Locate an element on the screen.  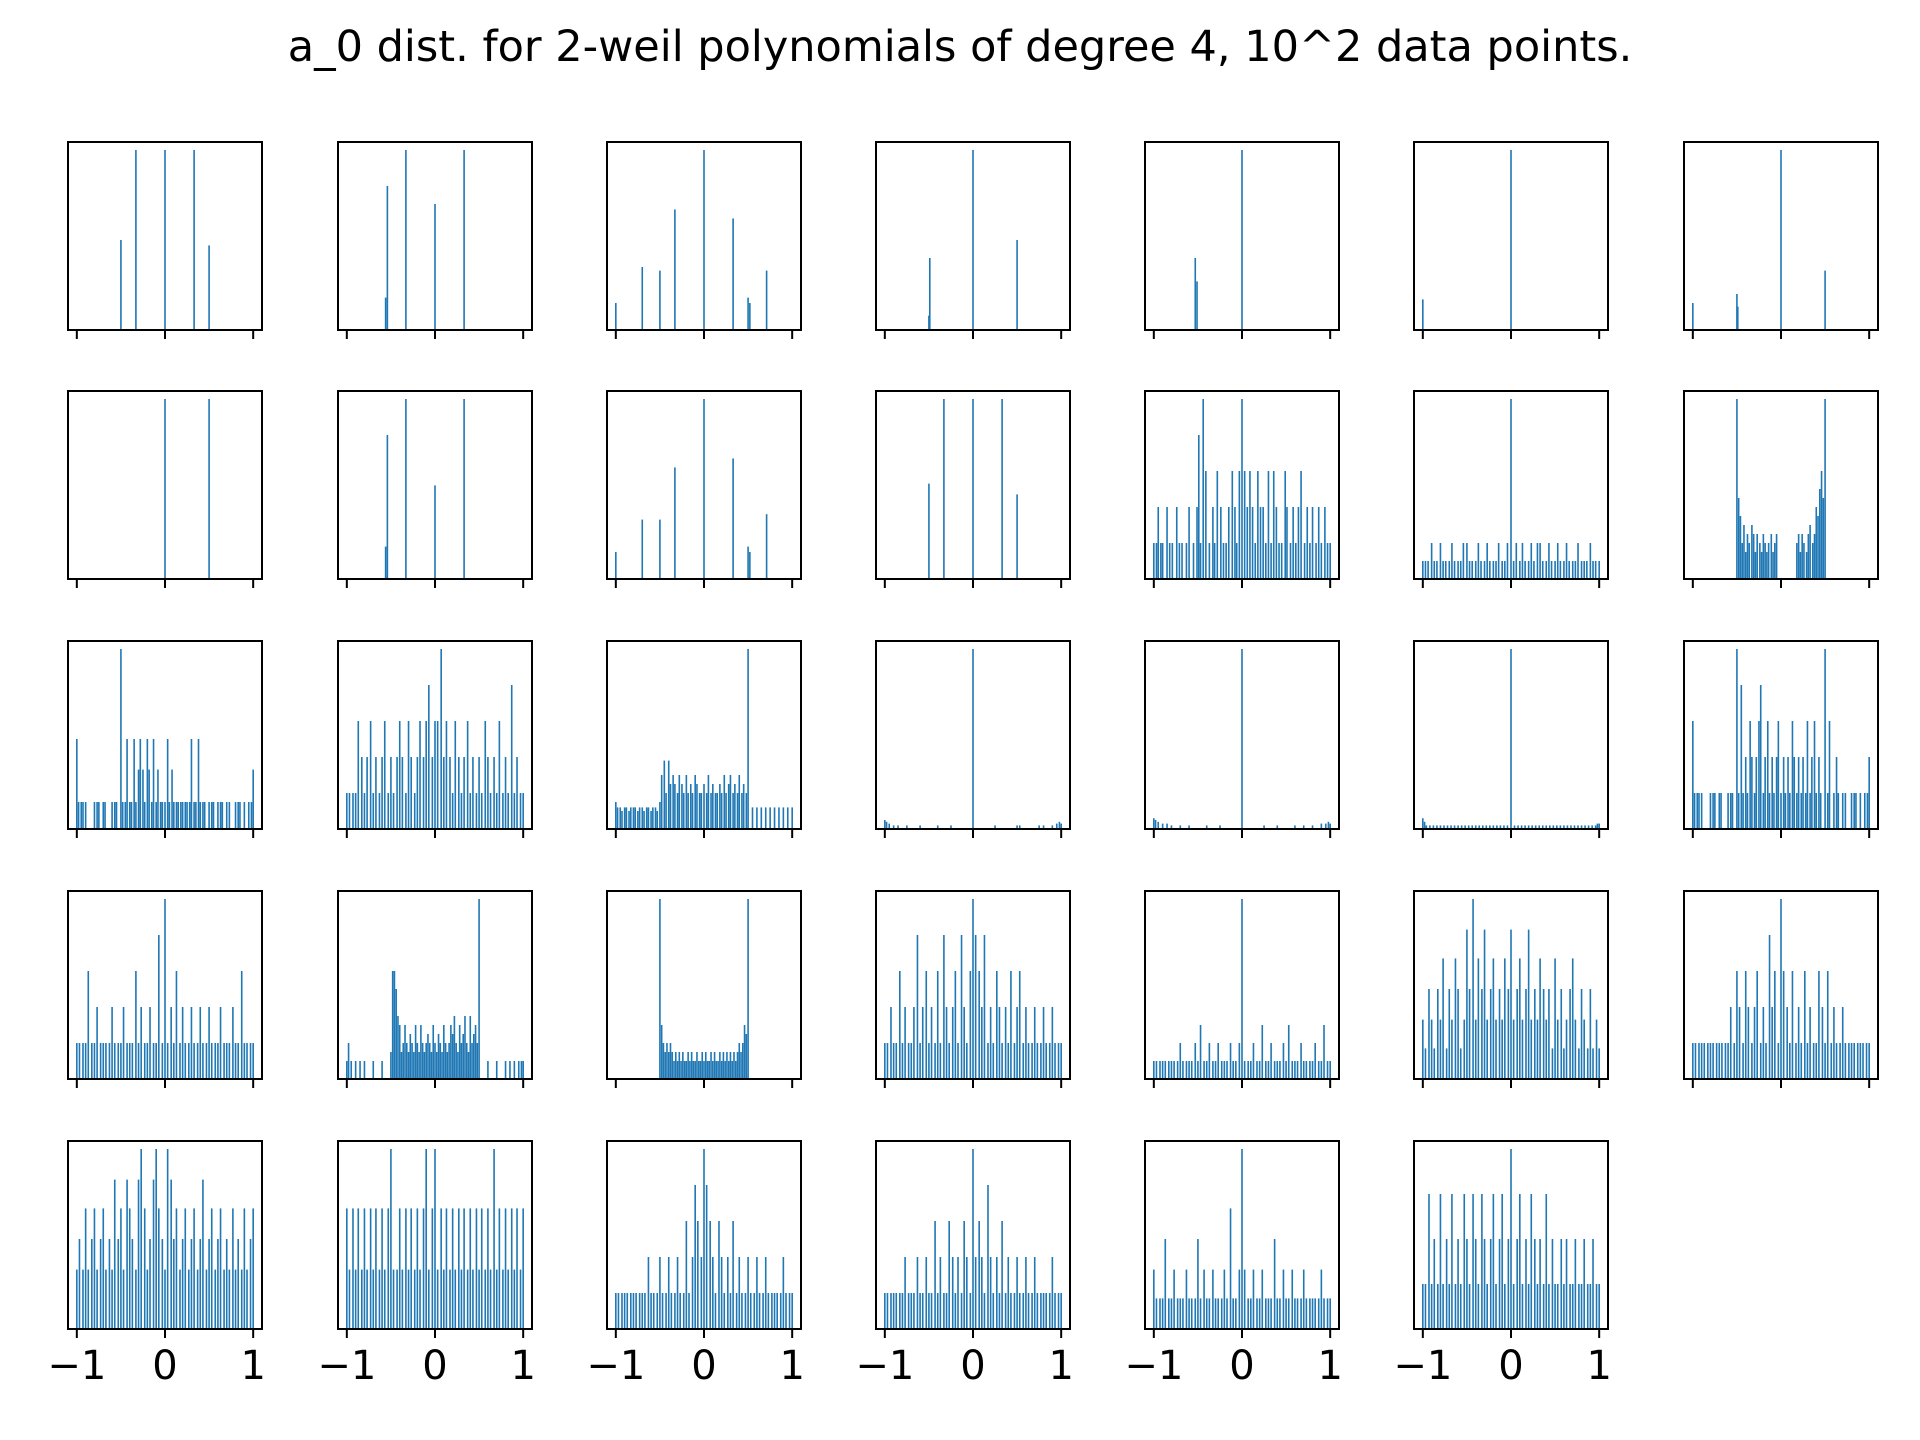
x-tick-label: −1 is located at coordinates (76, 1366).